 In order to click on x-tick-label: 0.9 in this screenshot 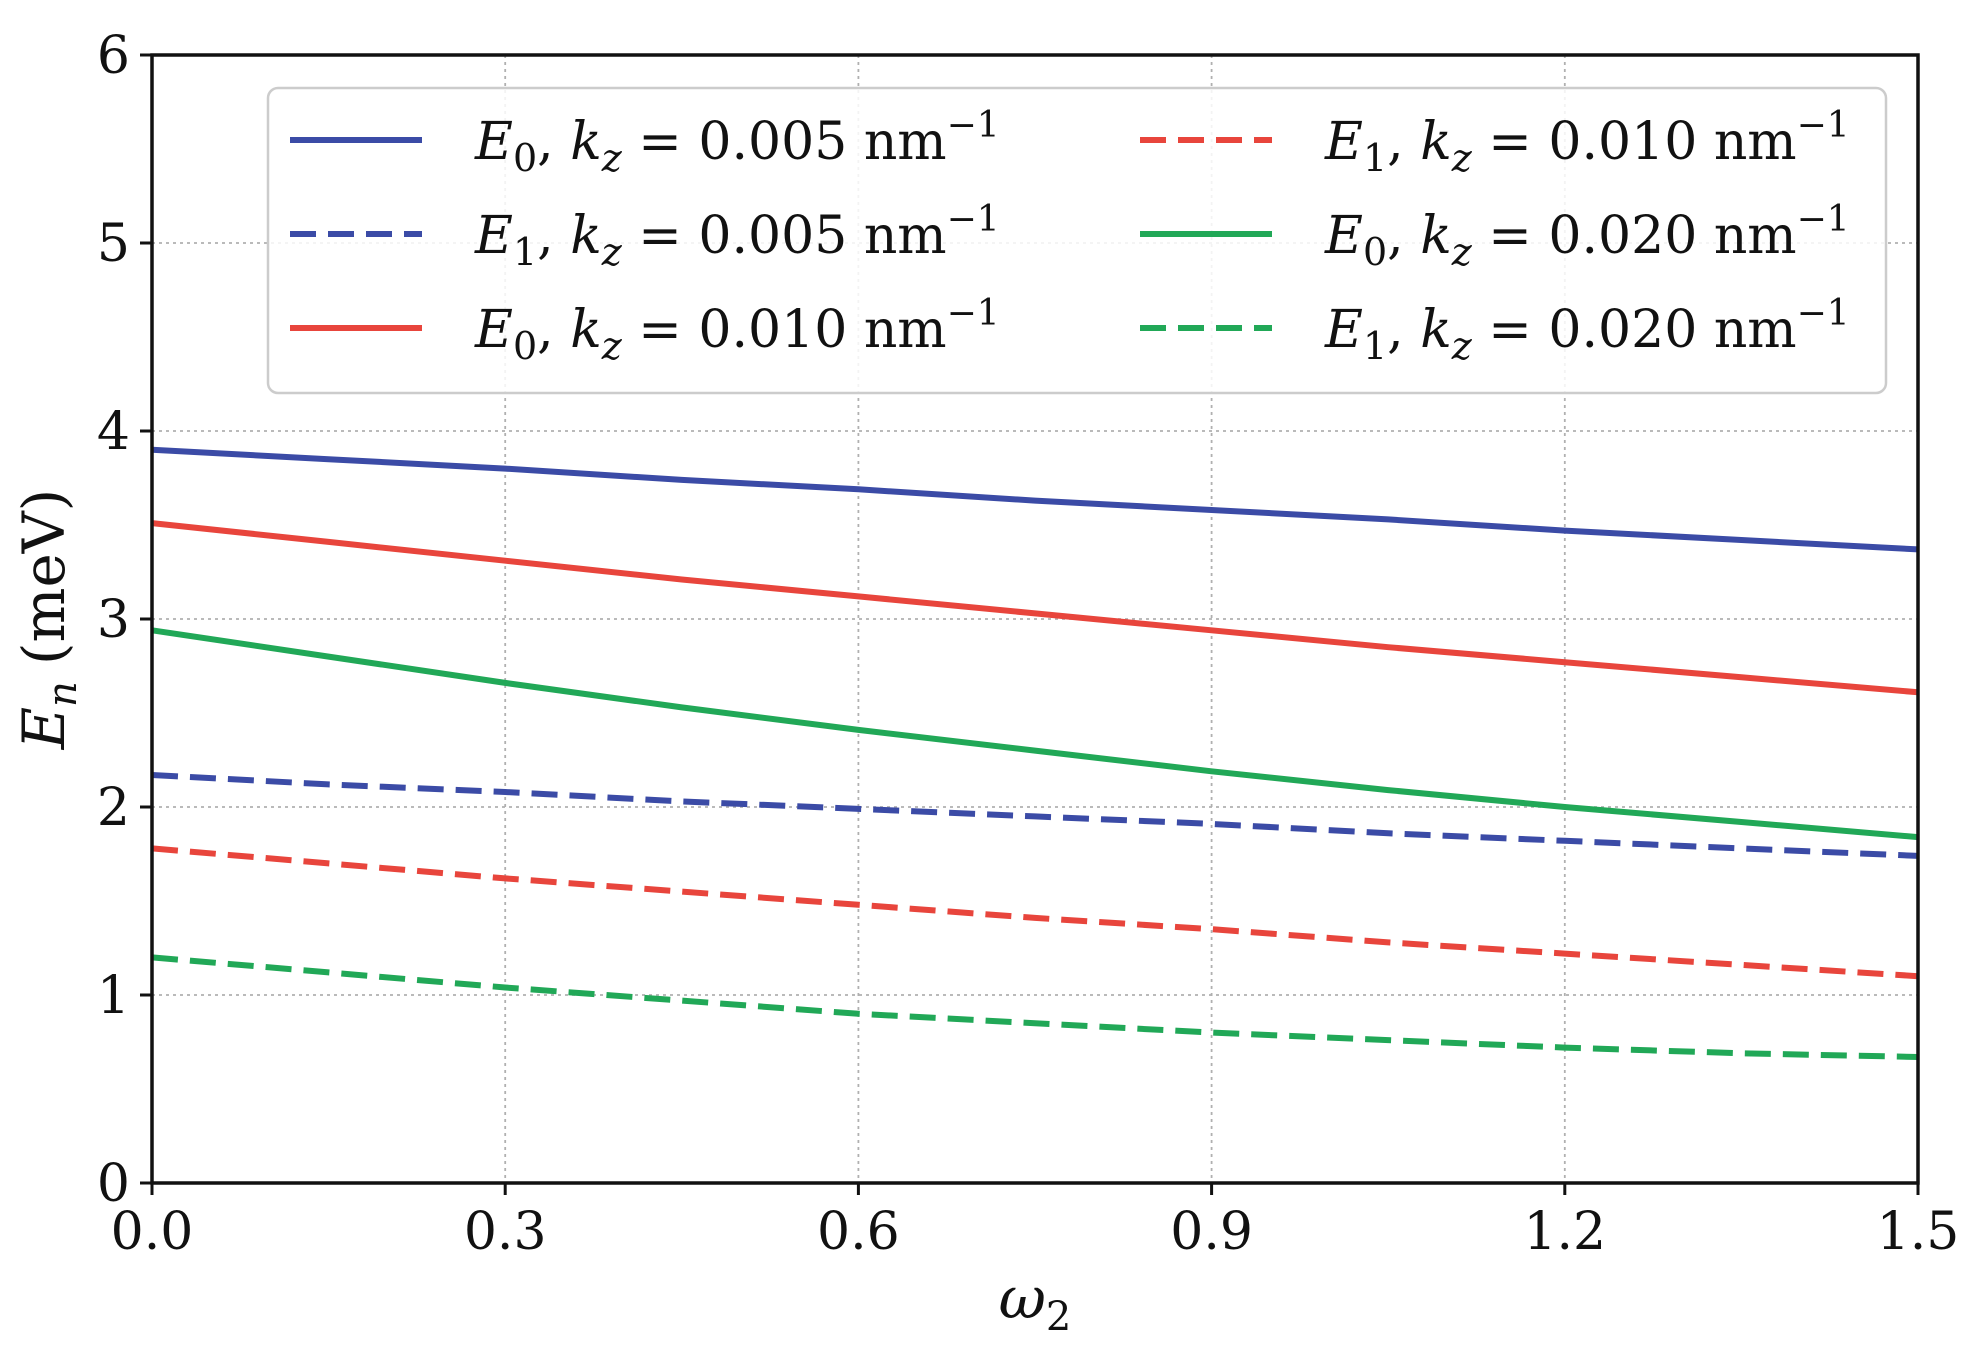, I will do `click(1211, 1232)`.